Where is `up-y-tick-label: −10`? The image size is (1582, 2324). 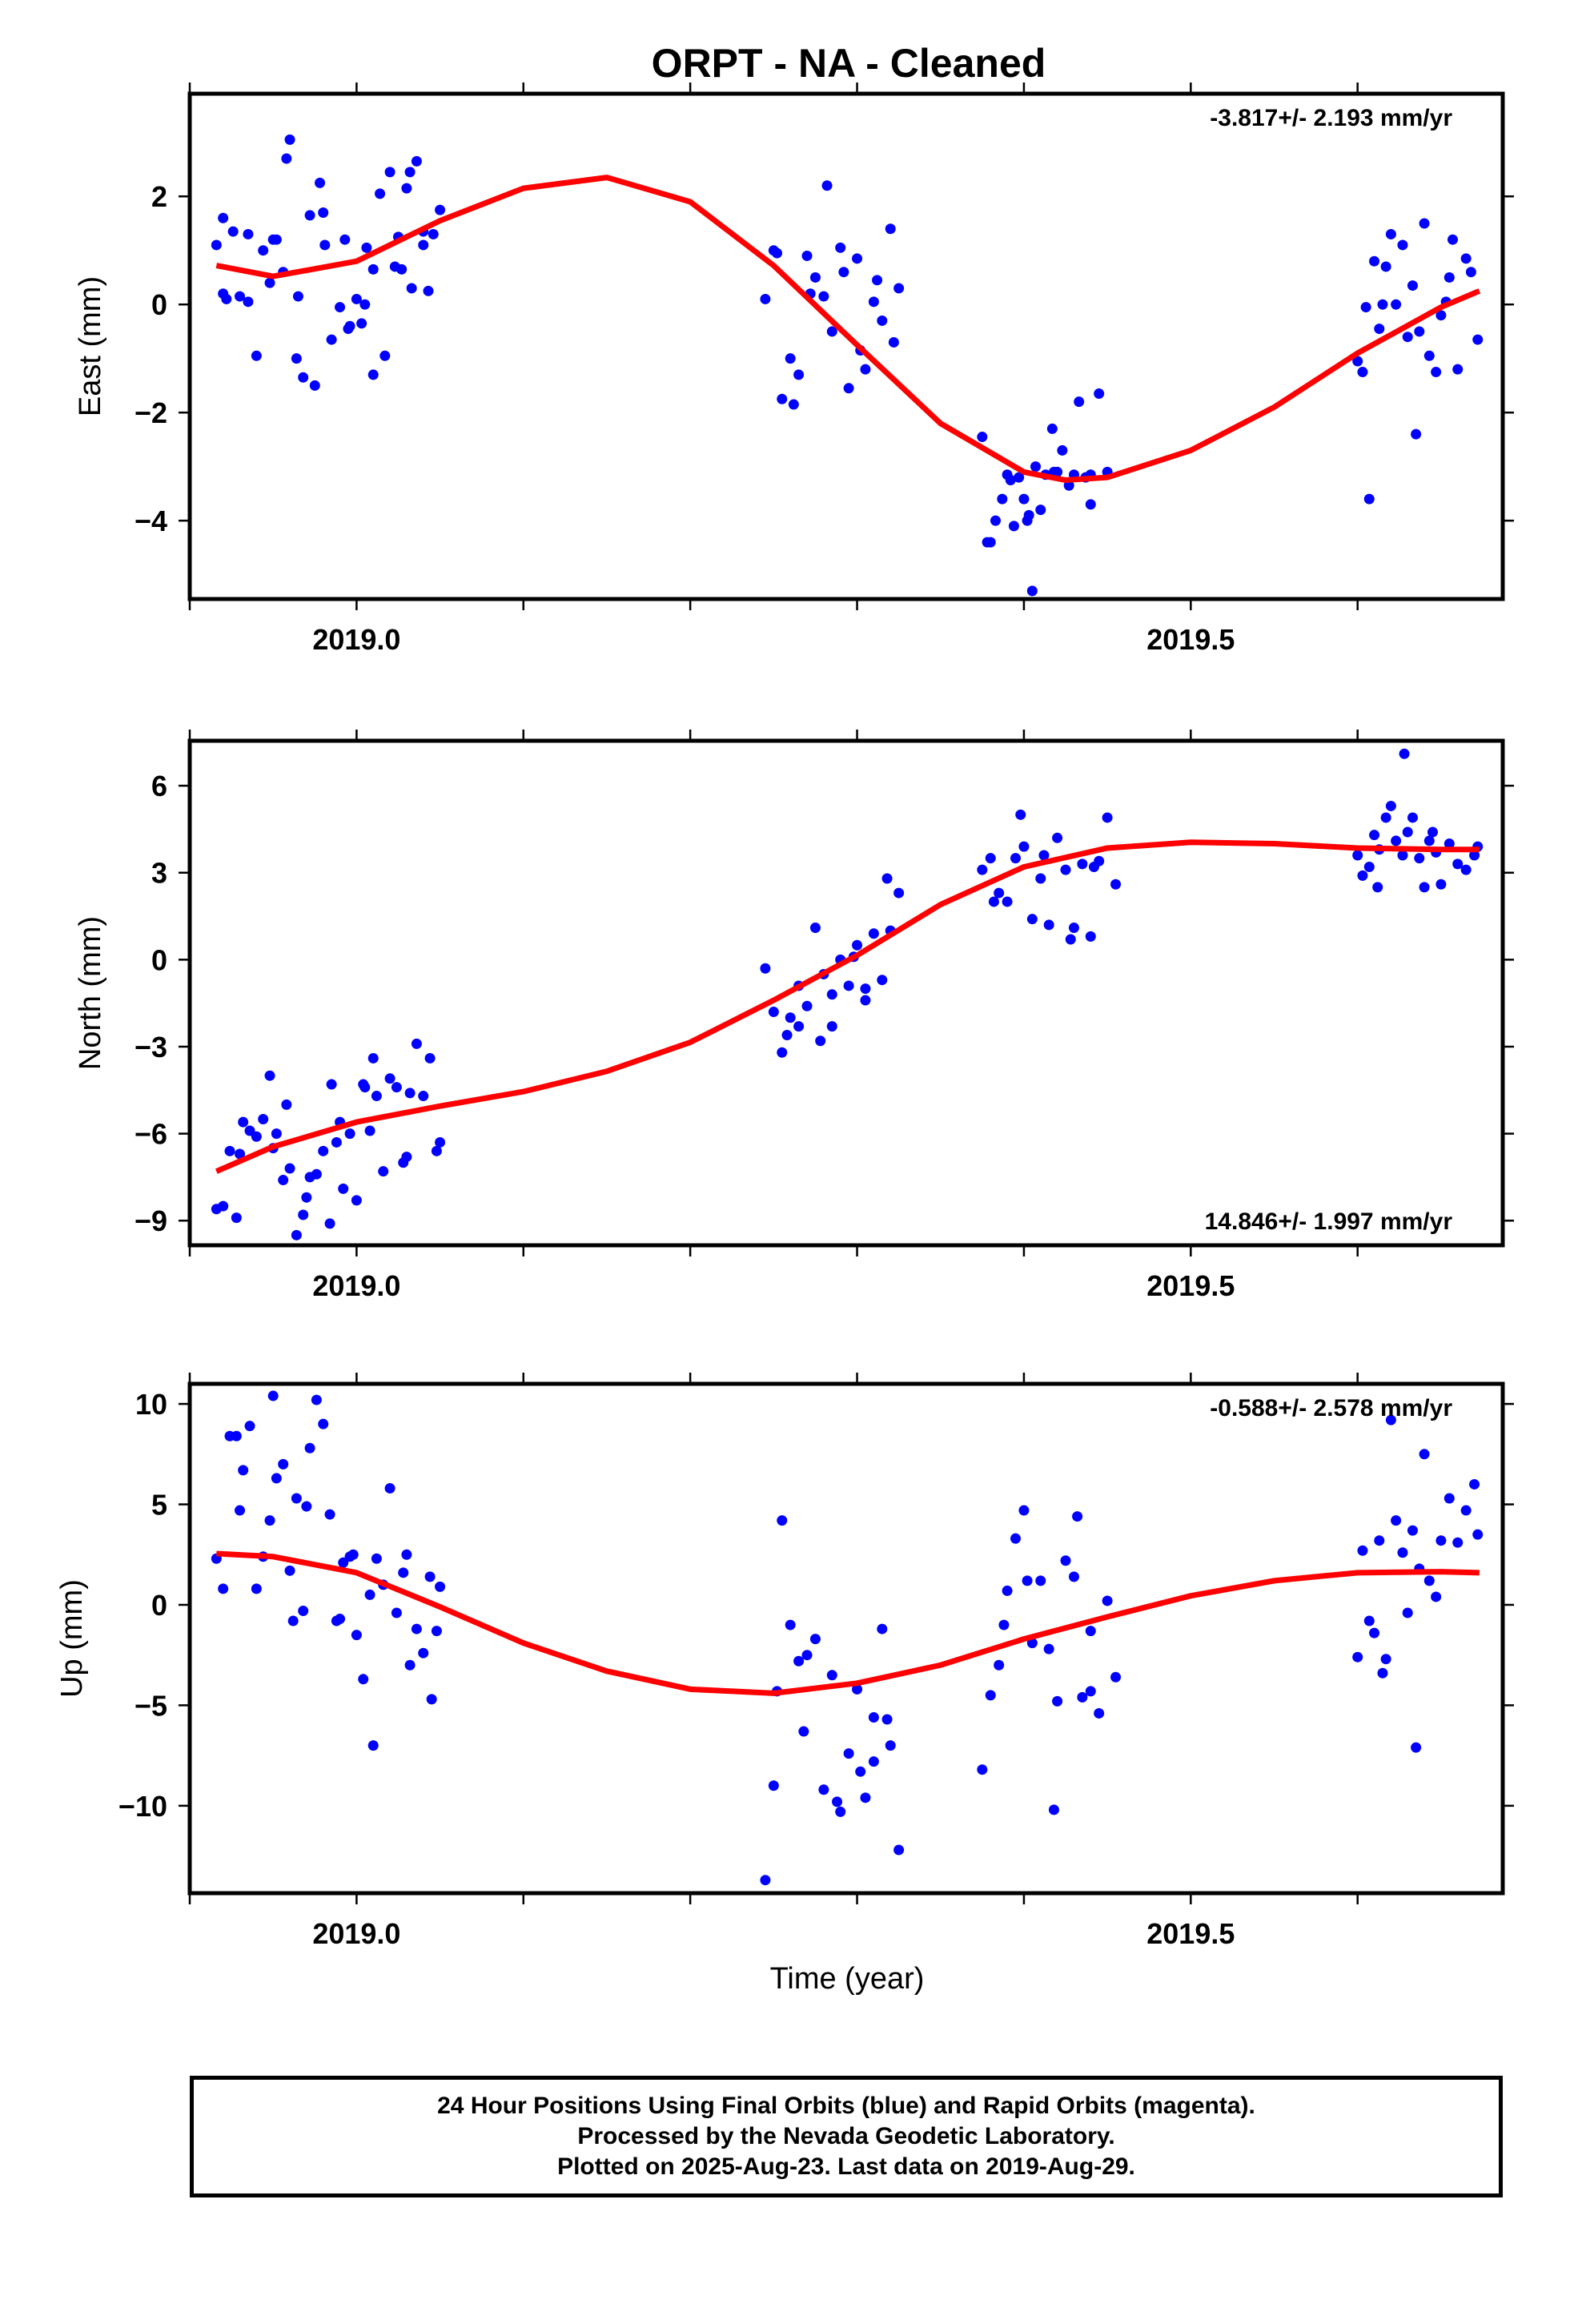
up-y-tick-label: −10 is located at coordinates (142, 1806).